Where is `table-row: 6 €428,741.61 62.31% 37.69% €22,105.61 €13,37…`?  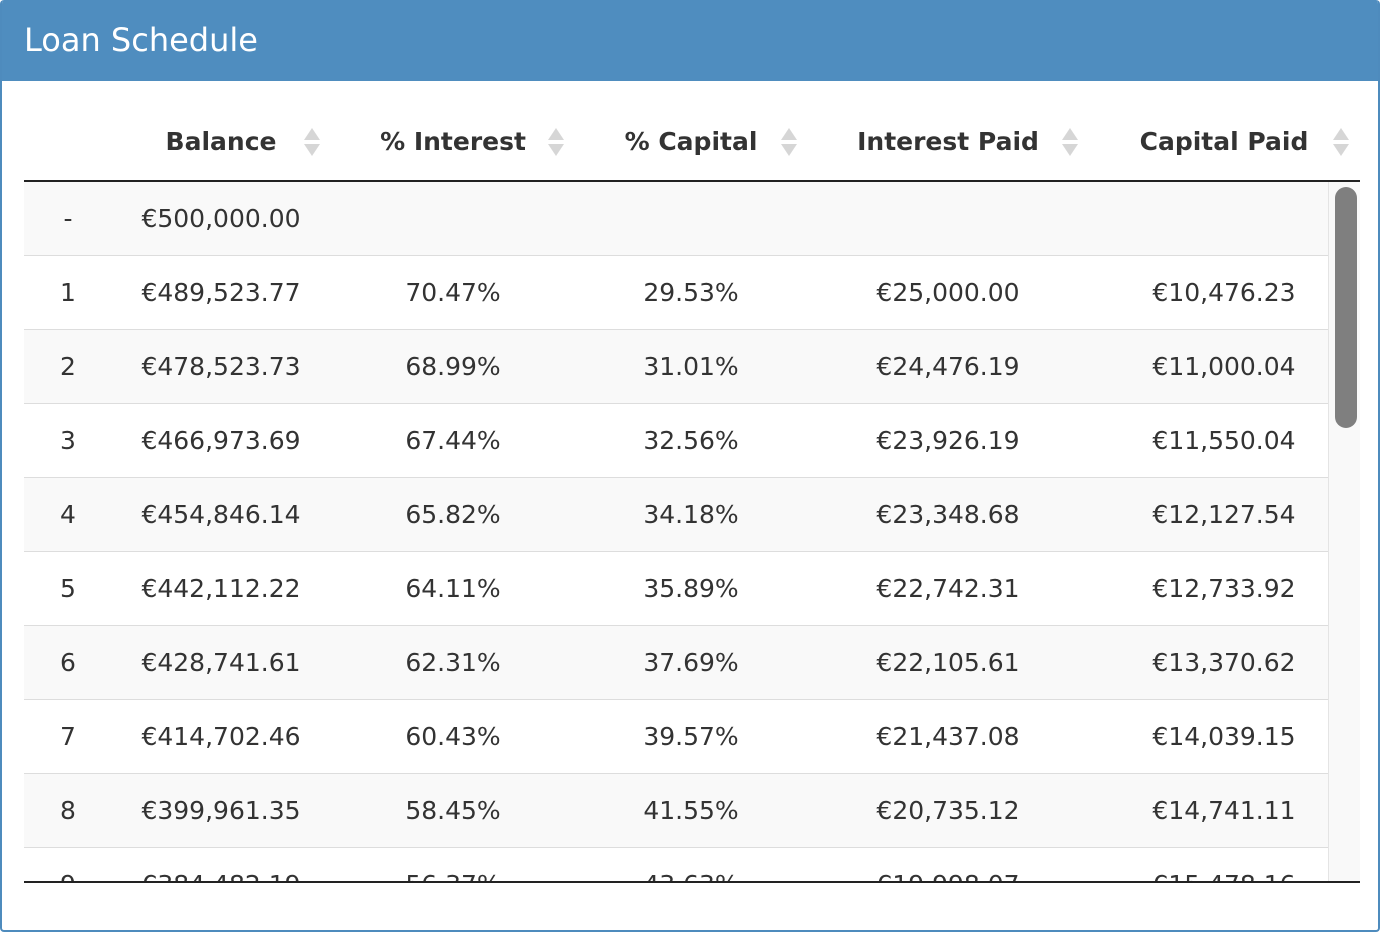 table-row: 6 €428,741.61 62.31% 37.69% €22,105.61 €13,37… is located at coordinates (676, 663).